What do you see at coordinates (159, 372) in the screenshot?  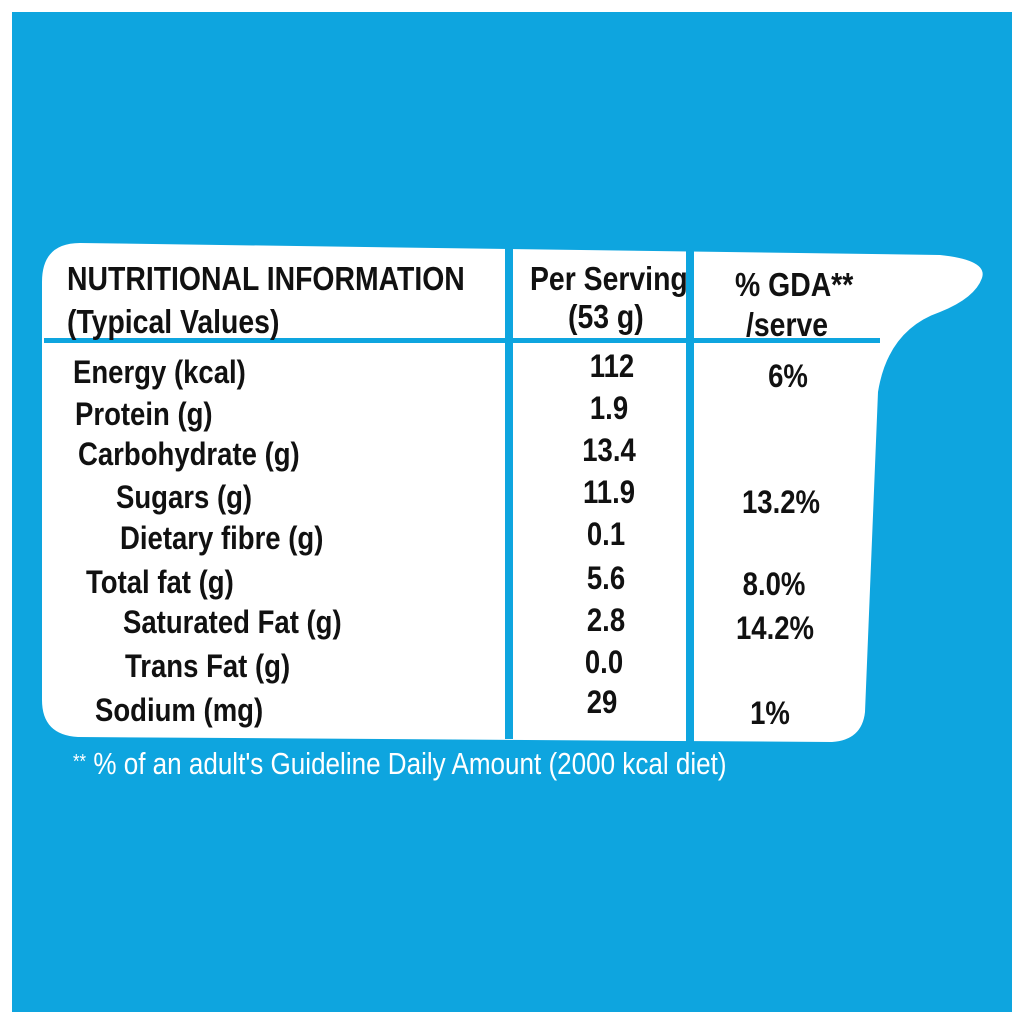 I see `row-label-energy: Energy (kcal)` at bounding box center [159, 372].